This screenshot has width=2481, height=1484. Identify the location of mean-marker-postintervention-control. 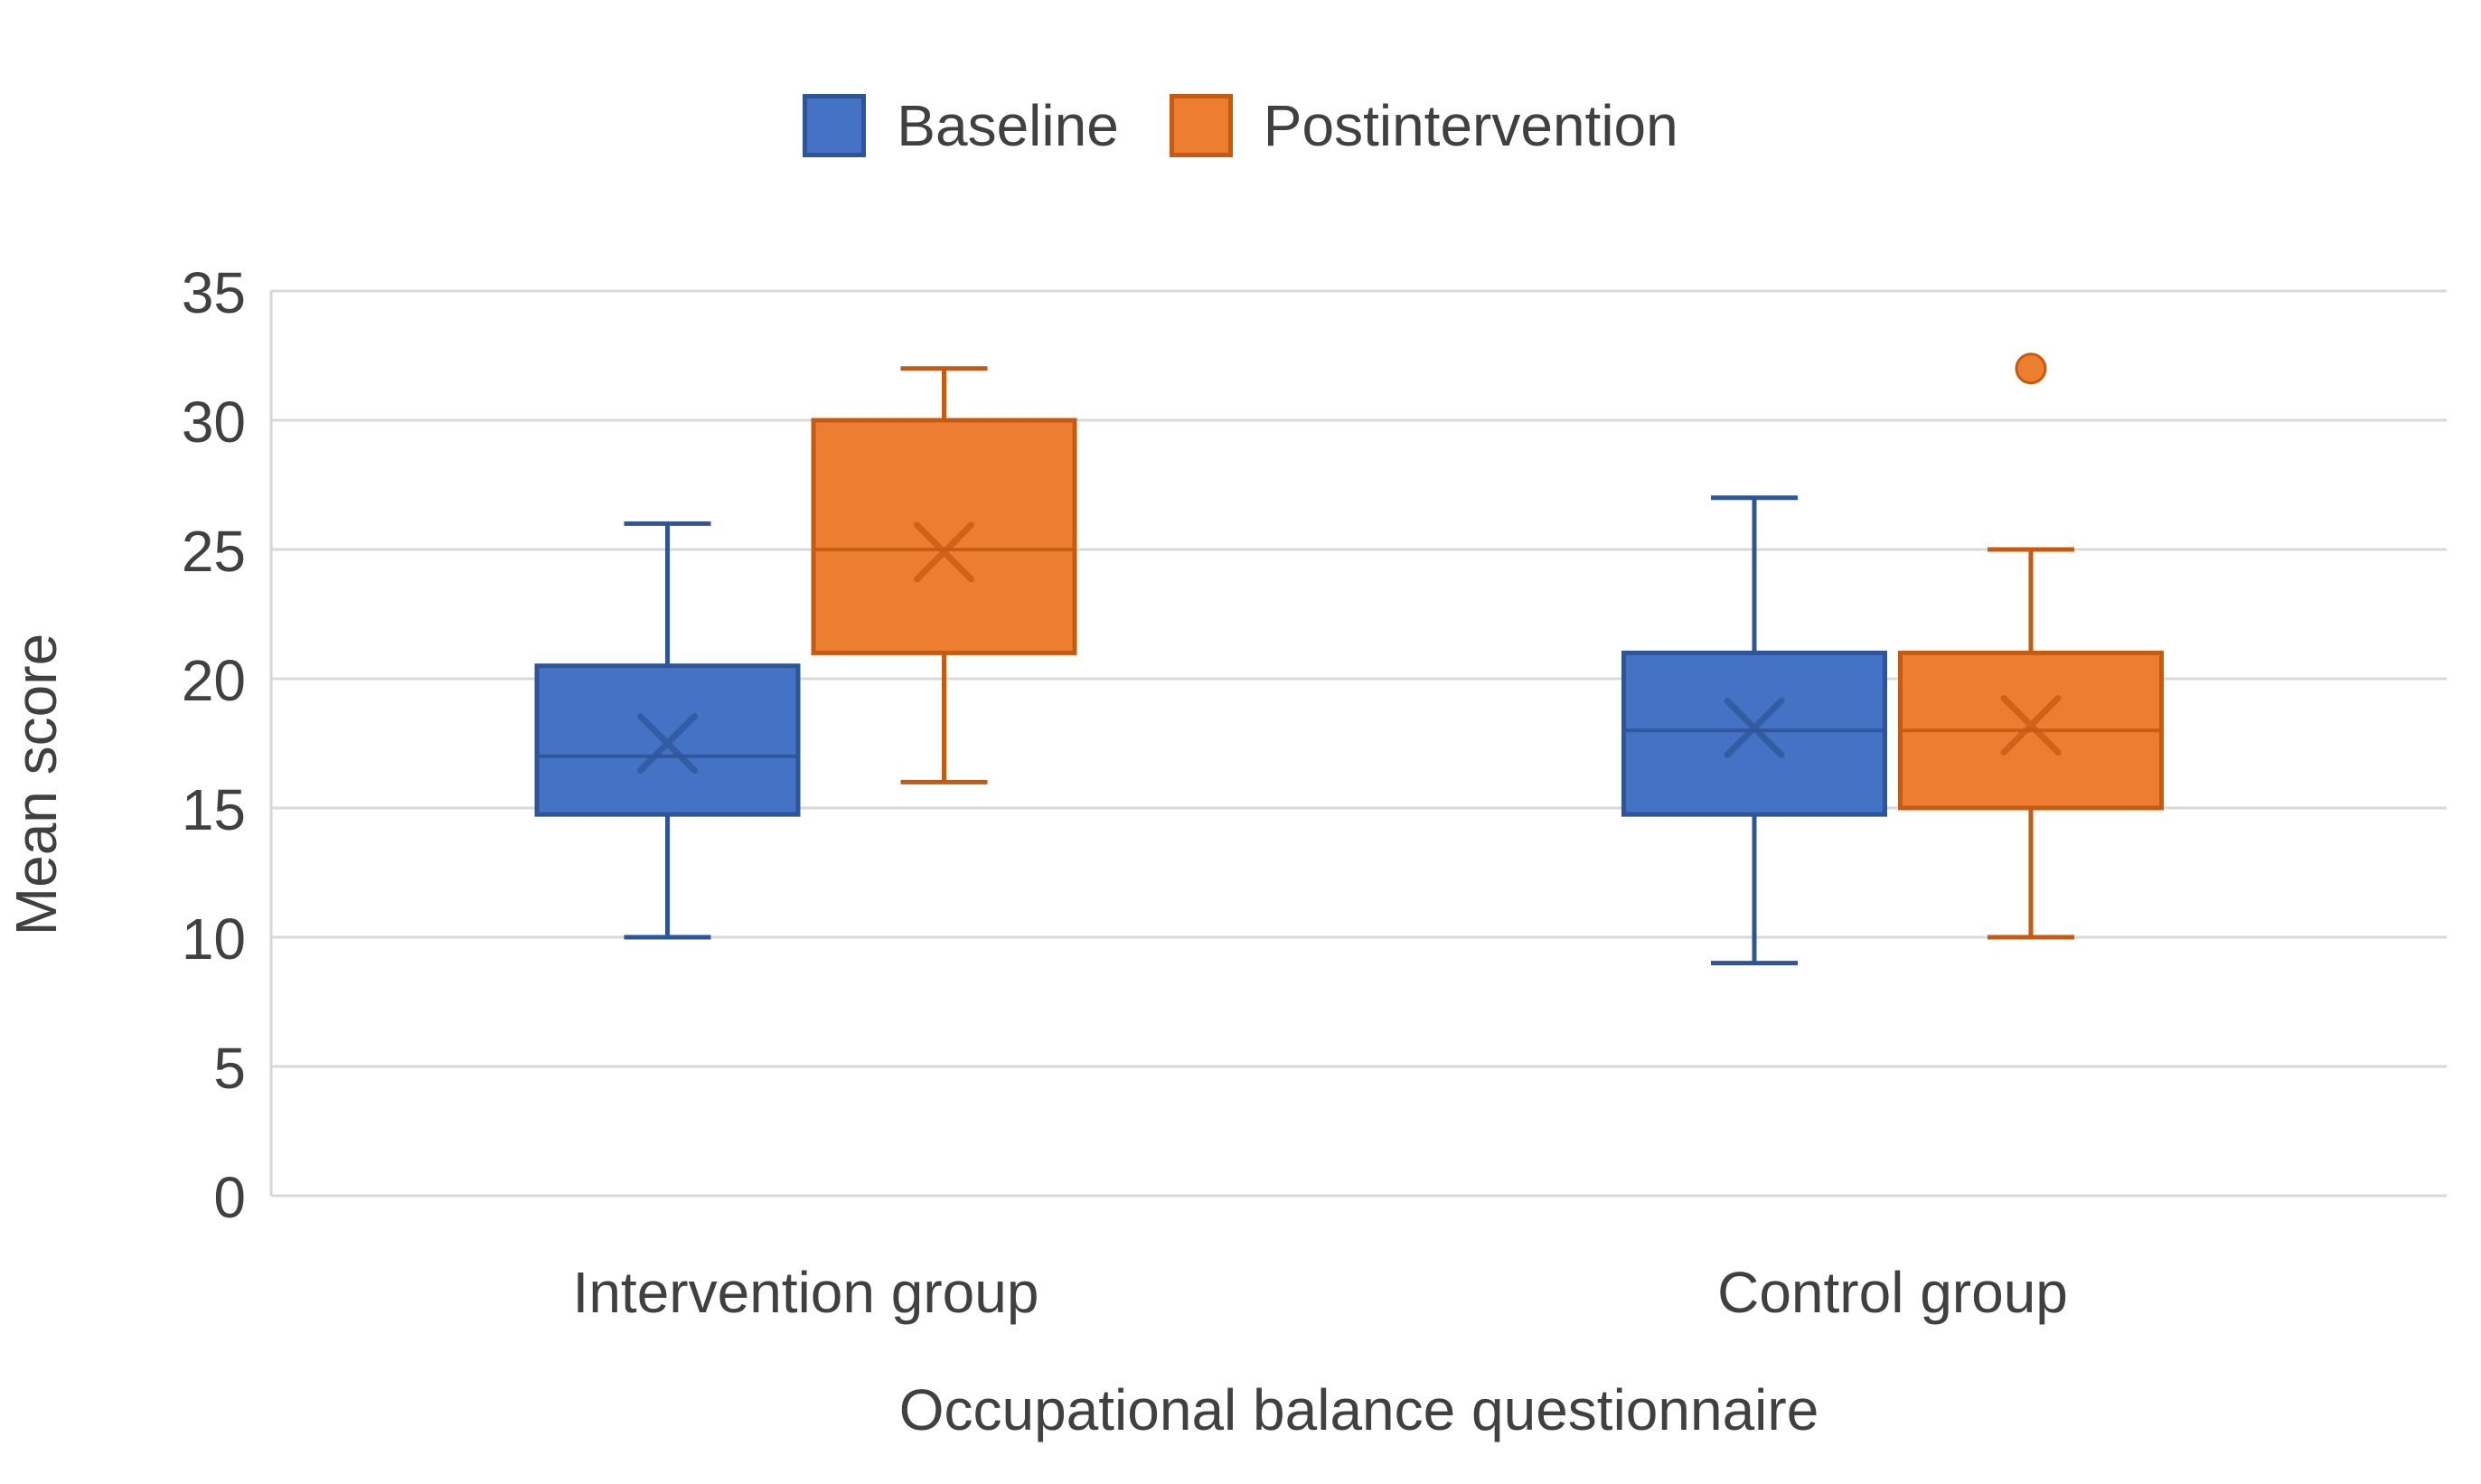
(2031, 725).